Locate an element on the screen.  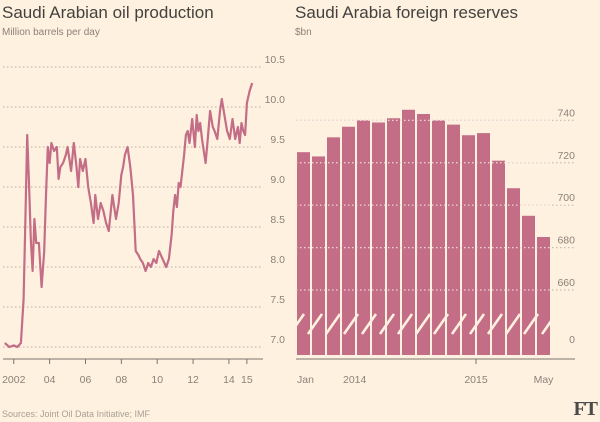
oil-x-tick-label: 14 is located at coordinates (229, 380).